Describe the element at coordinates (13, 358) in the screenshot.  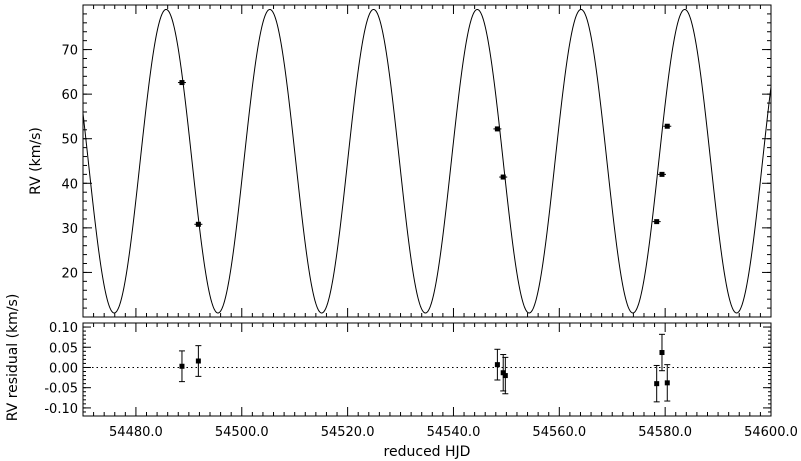
I see `residual-y-axis-label: RV residual (km/s)` at that location.